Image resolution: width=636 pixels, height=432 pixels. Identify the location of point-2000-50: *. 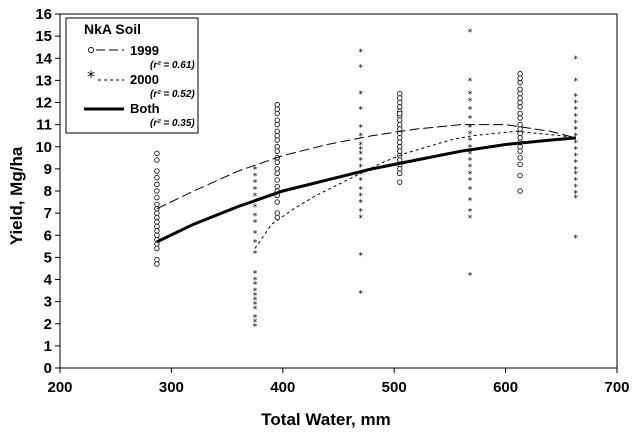
(470, 148).